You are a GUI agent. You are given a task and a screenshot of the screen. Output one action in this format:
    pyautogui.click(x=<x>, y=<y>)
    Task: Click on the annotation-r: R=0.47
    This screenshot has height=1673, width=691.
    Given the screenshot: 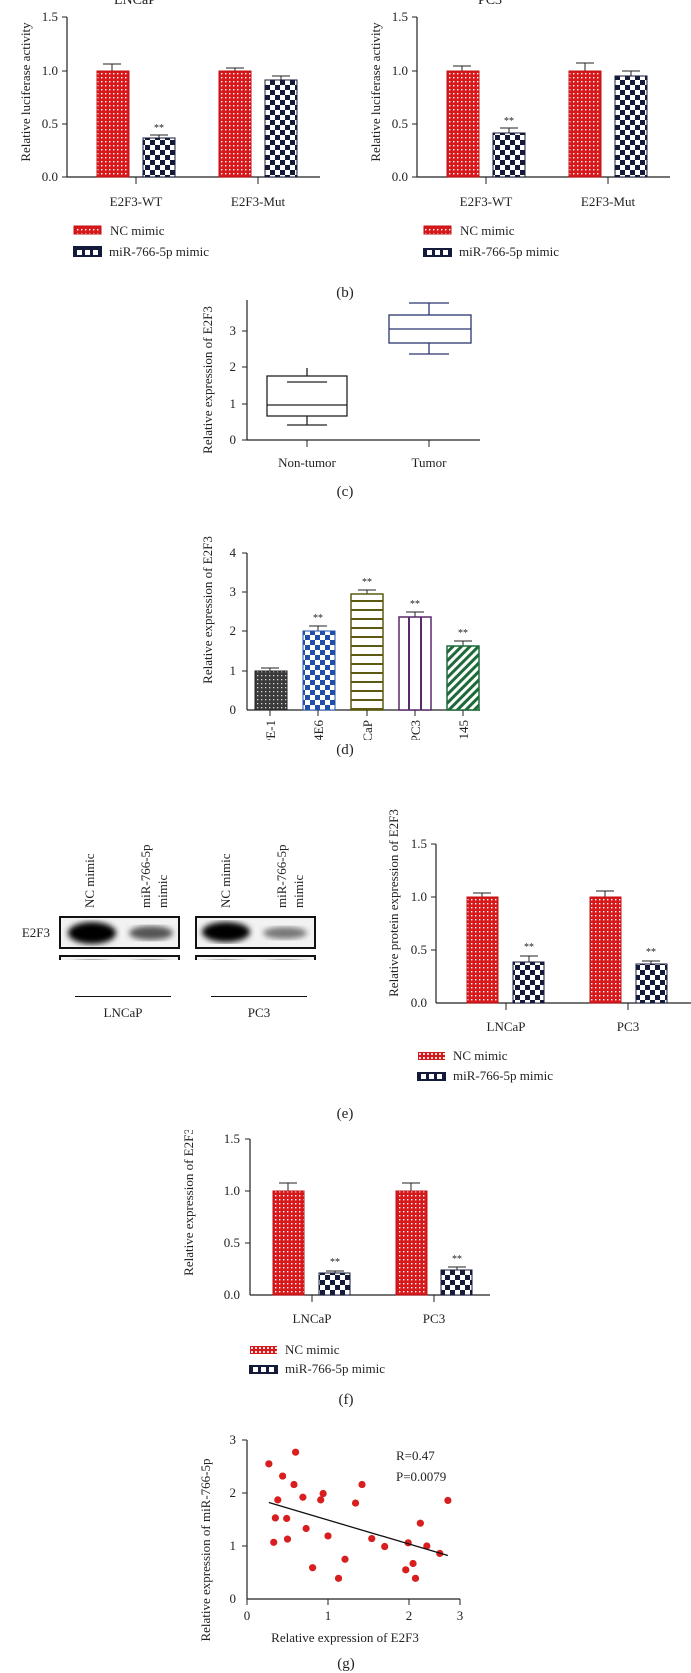 What is the action you would take?
    pyautogui.click(x=415, y=1455)
    